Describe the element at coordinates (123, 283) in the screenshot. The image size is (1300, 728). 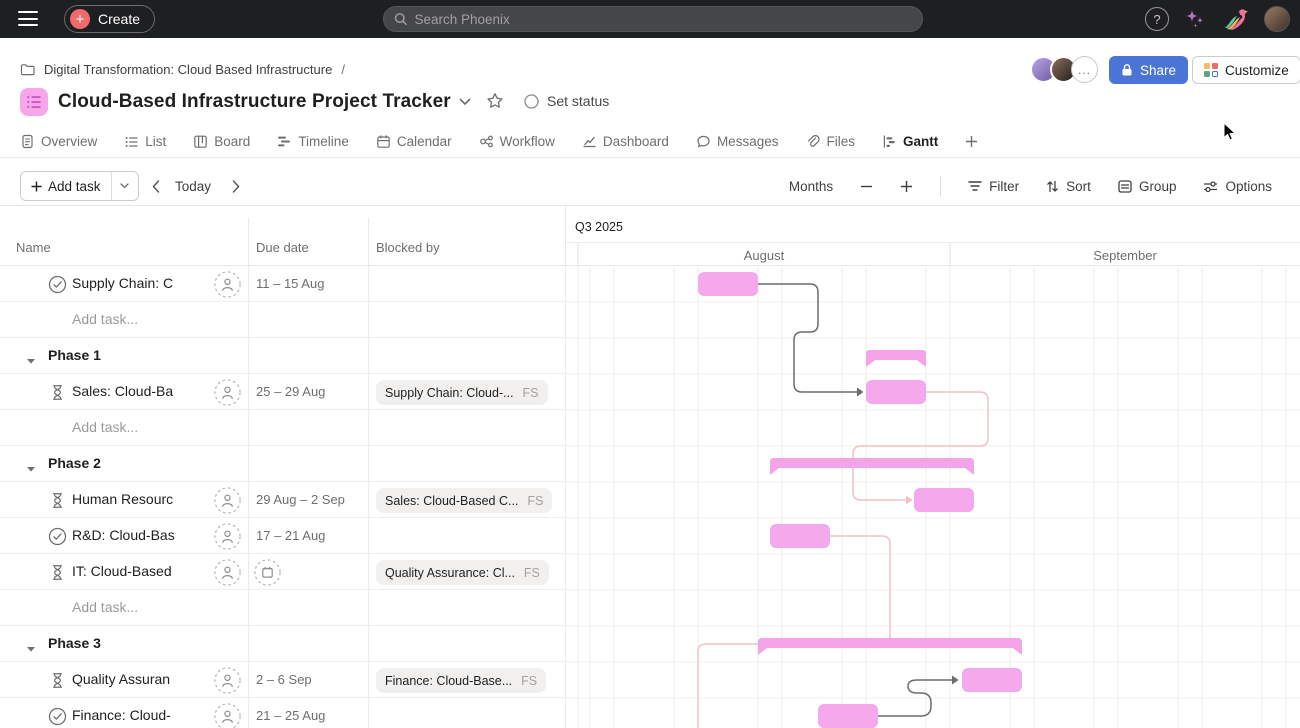
I see `task-name: Supply Chain: C` at that location.